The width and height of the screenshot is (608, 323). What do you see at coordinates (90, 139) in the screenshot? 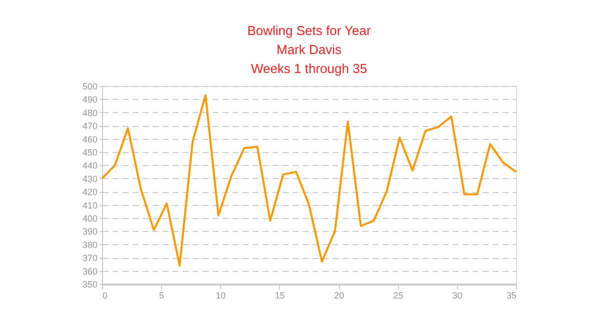
I see `y-tick-label: 460` at bounding box center [90, 139].